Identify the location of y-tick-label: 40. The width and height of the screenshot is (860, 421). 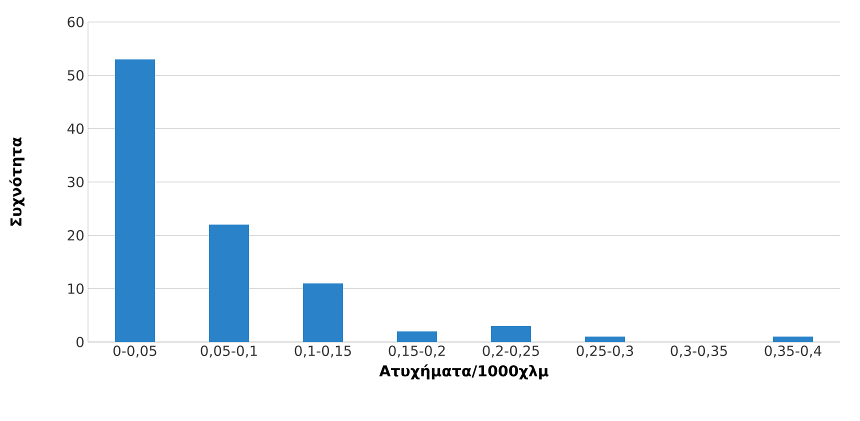
(75, 128).